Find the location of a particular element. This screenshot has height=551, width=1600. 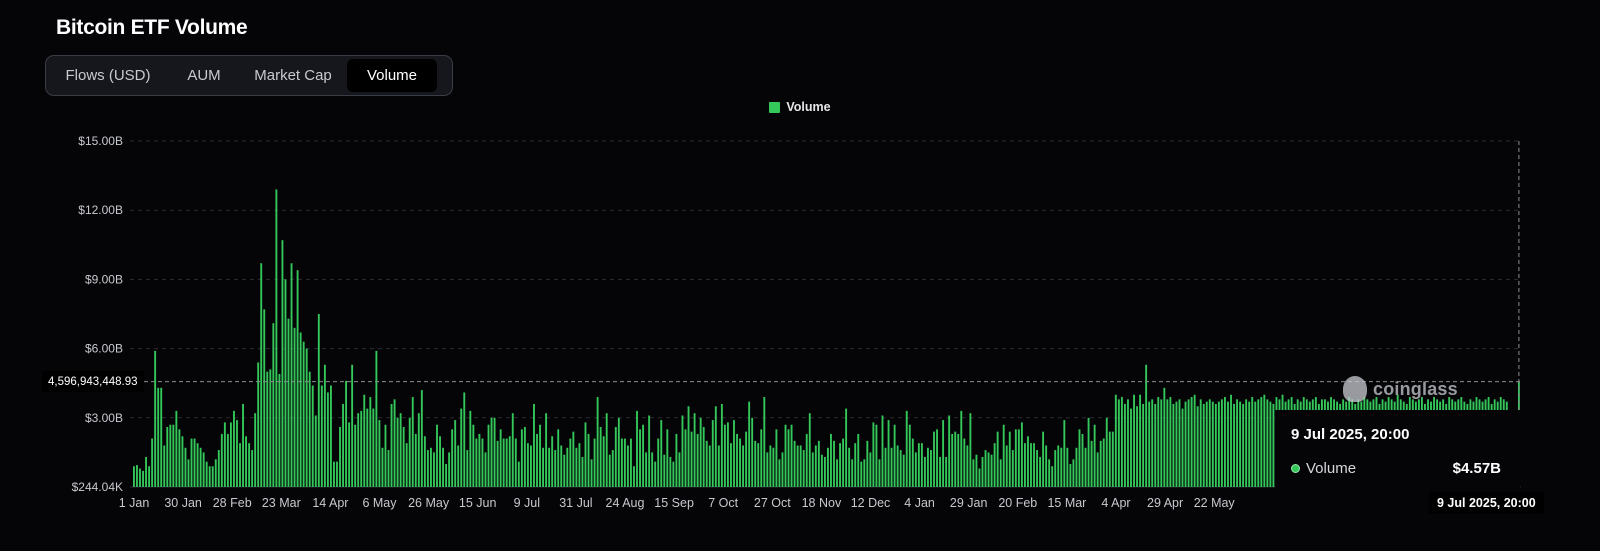

x-tick-label: 4 Jan is located at coordinates (919, 503).